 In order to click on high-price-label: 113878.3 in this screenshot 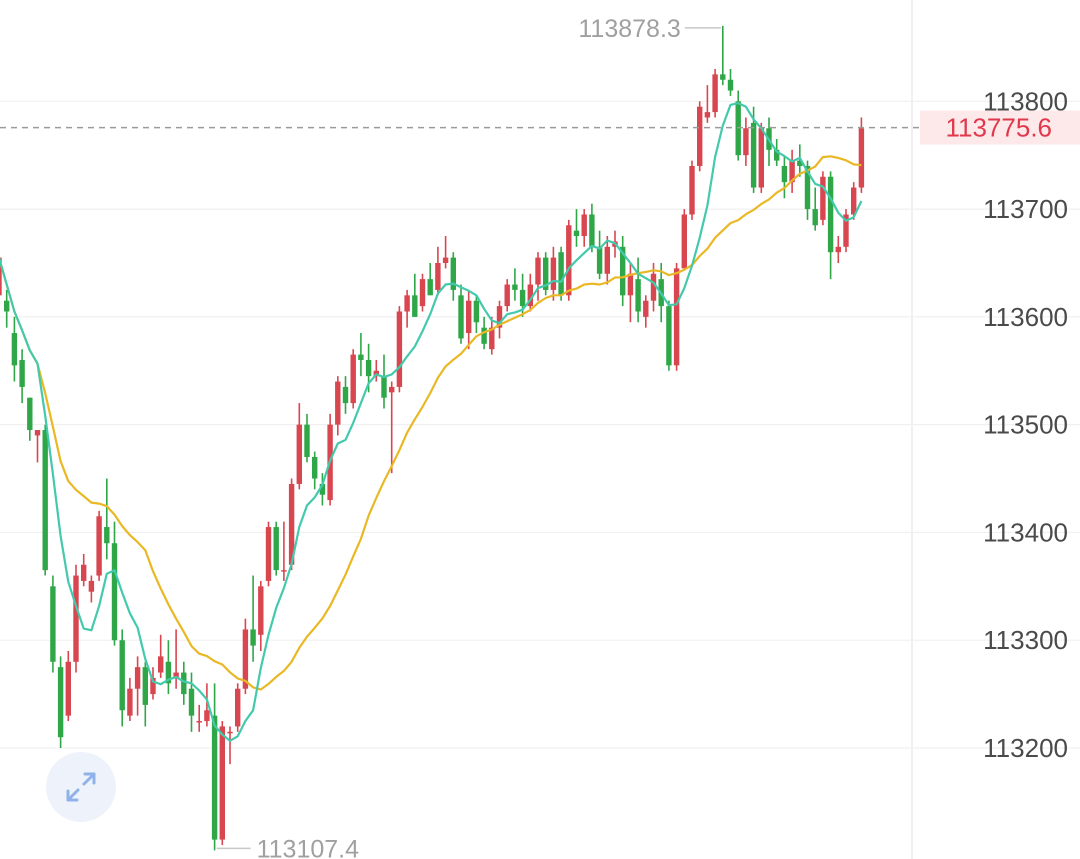, I will do `click(629, 29)`.